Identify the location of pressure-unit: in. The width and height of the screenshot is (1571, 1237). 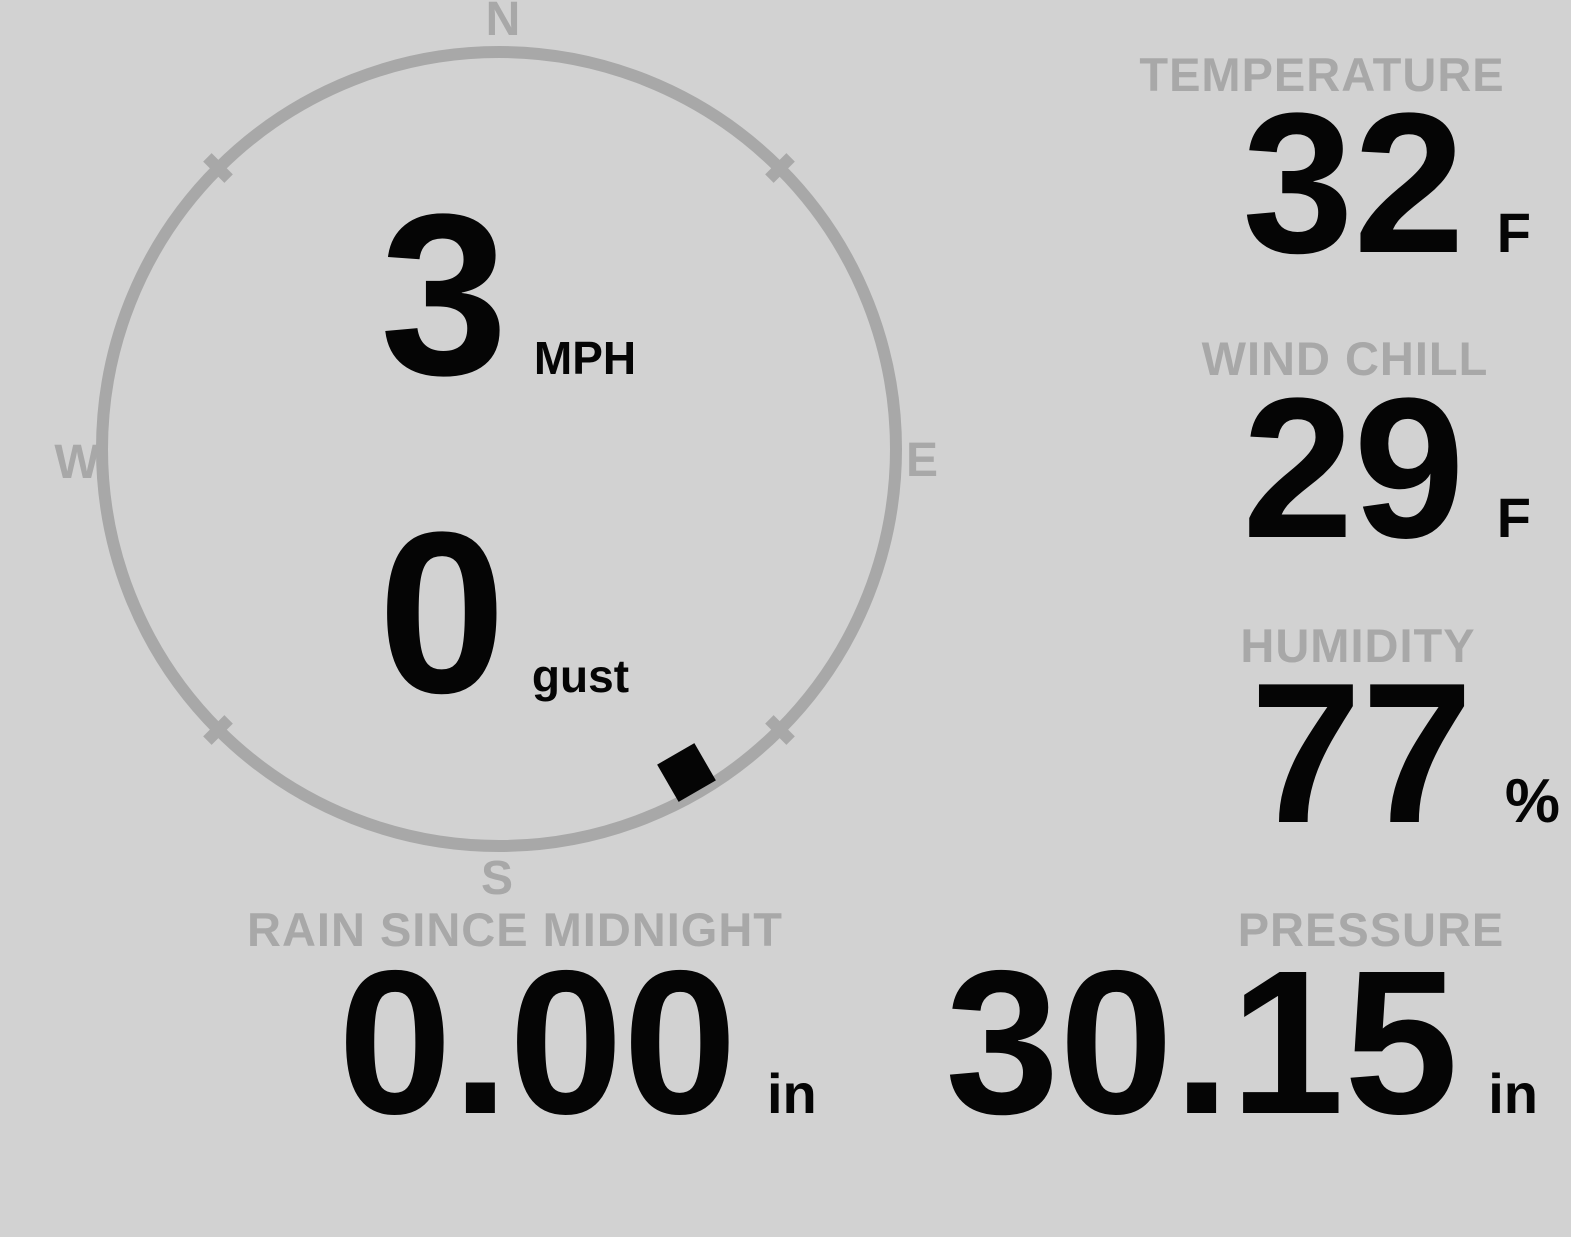
(1513, 1093).